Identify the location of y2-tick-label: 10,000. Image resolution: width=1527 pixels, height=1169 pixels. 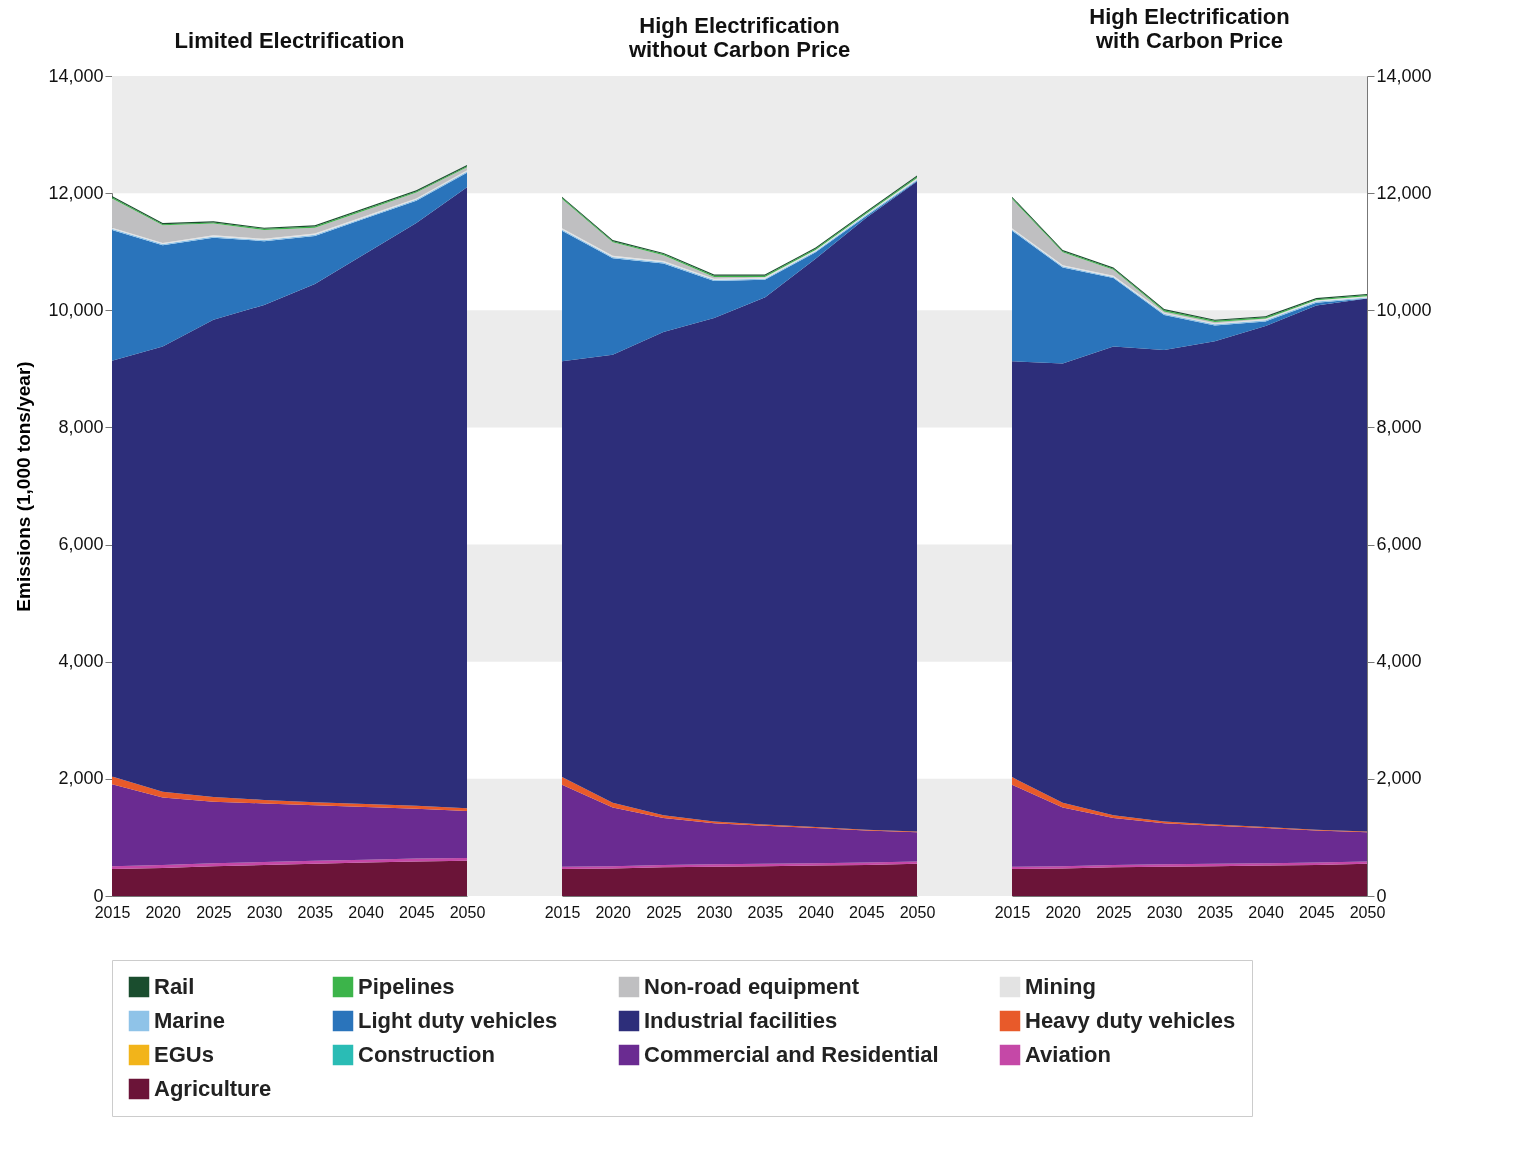
(1404, 309).